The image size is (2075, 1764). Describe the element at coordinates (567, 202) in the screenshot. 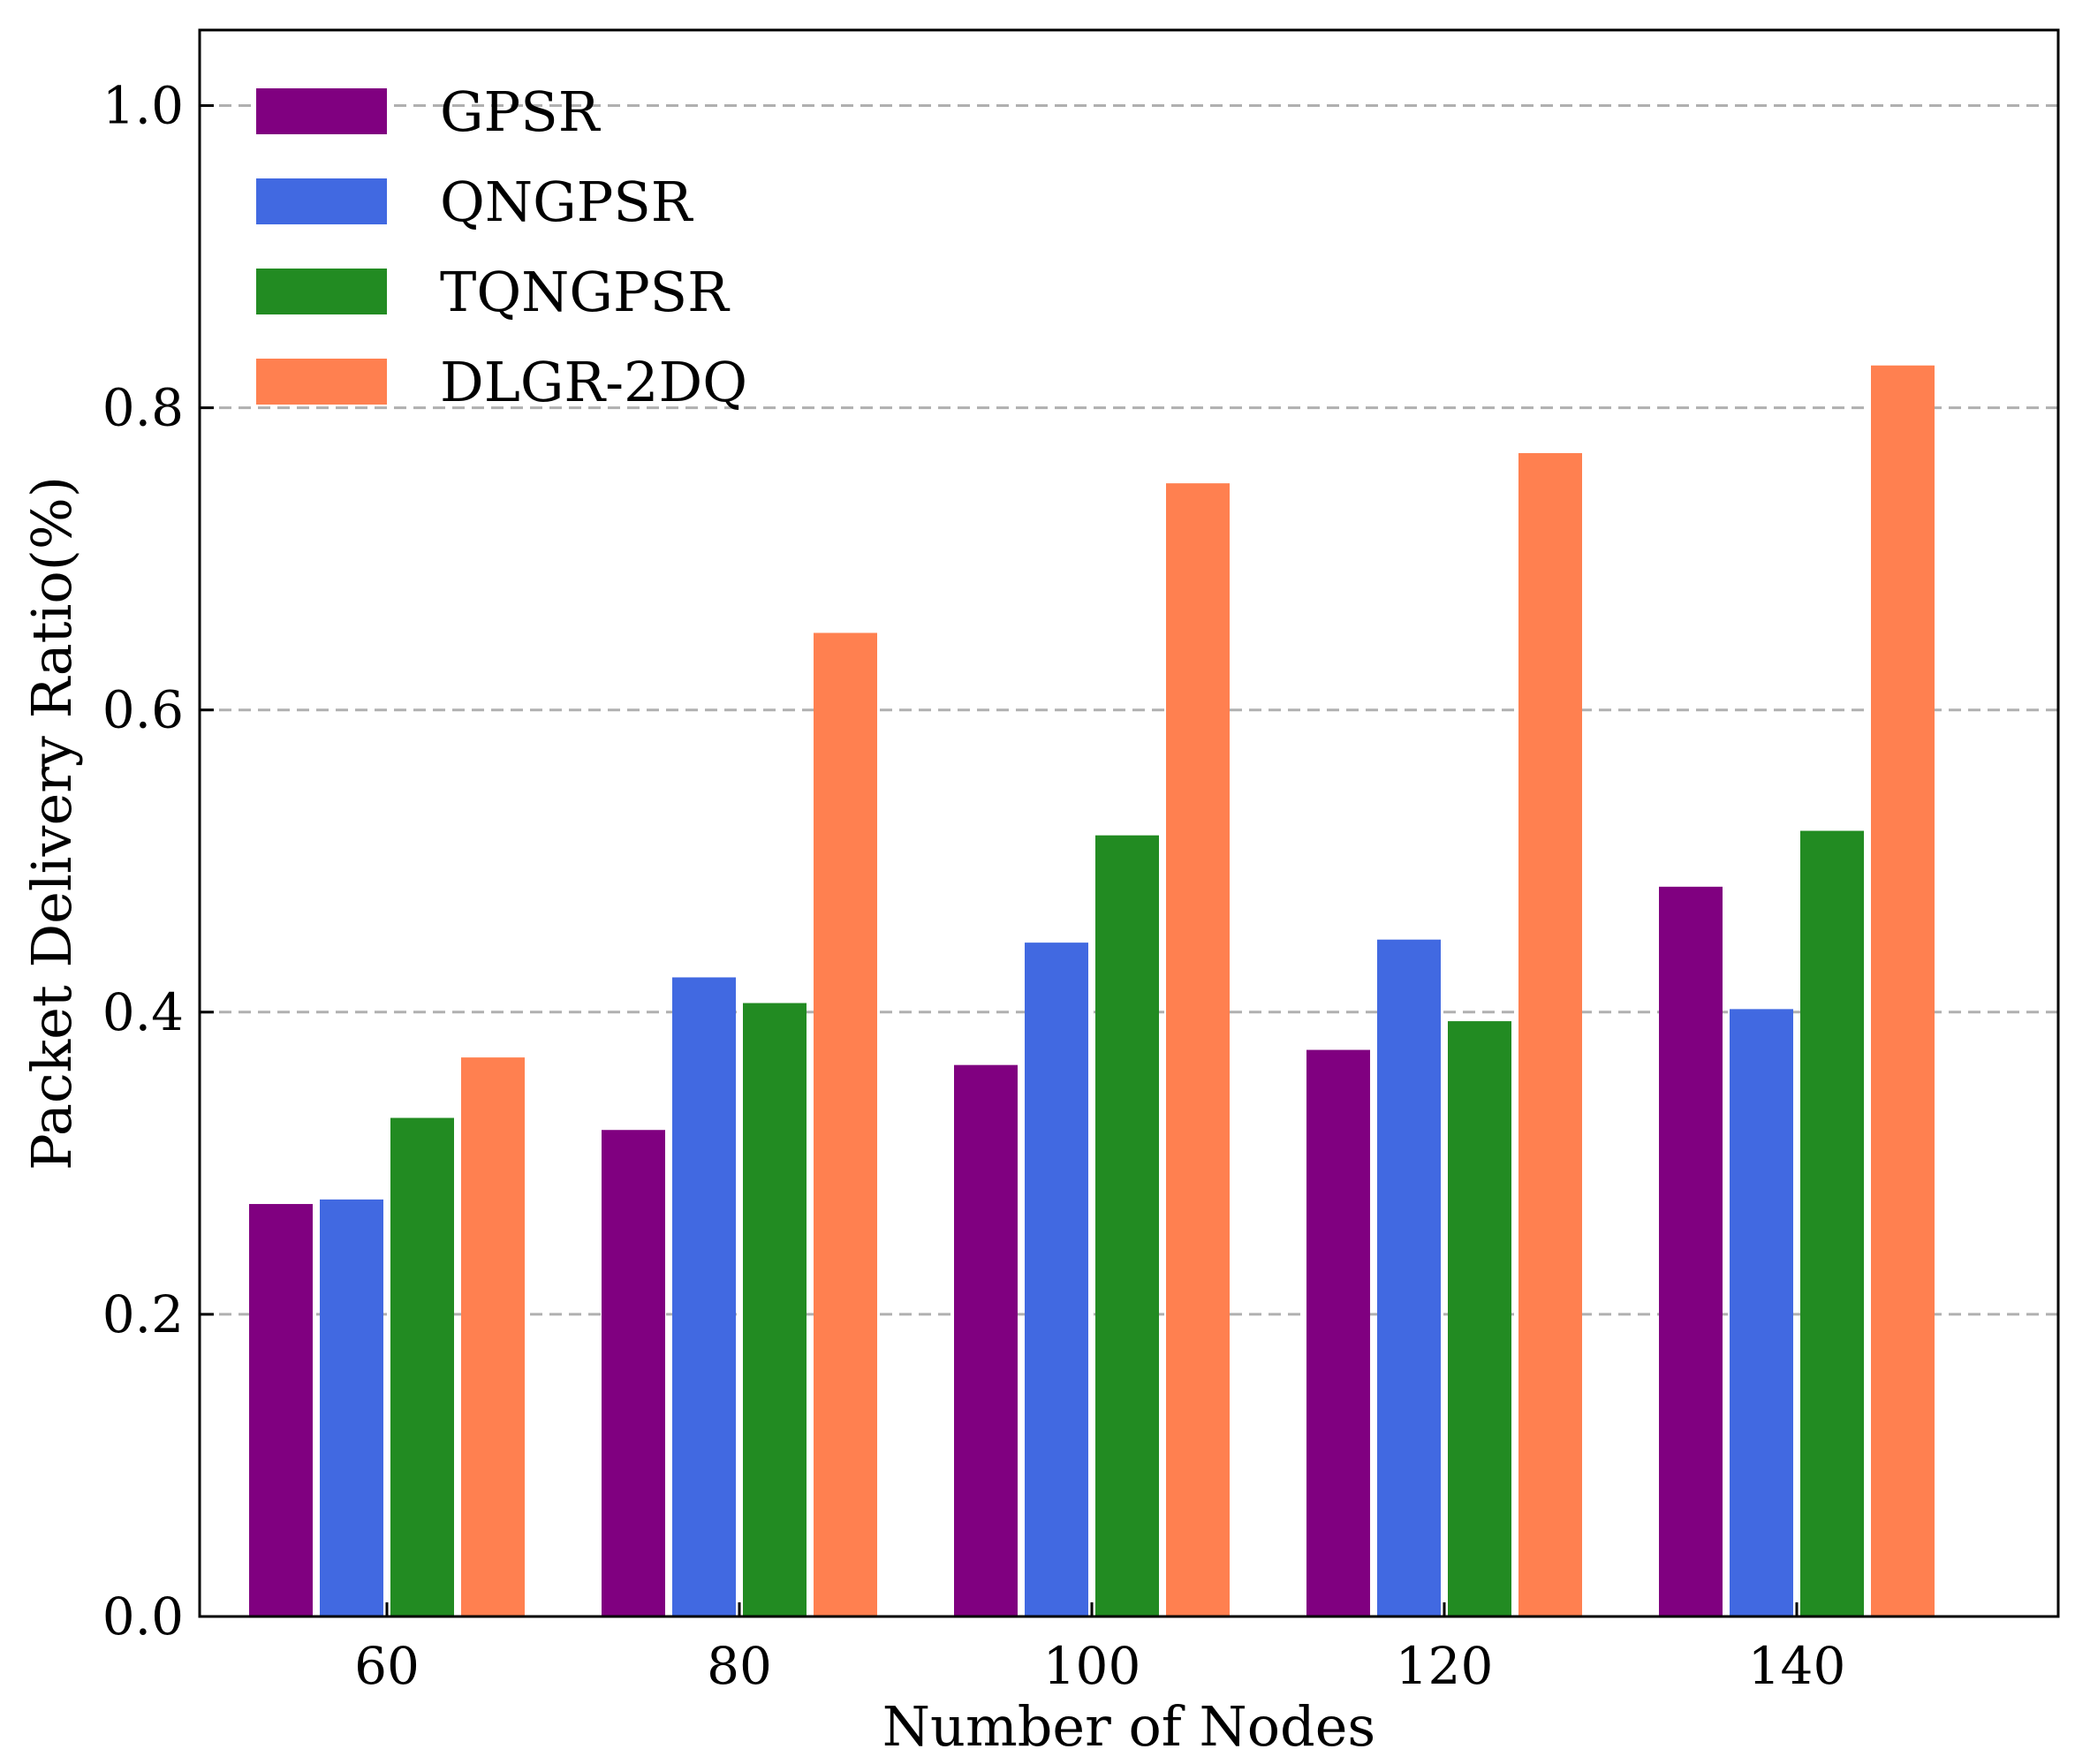

I see `legend-label-qngpsr: QNGPSR` at that location.